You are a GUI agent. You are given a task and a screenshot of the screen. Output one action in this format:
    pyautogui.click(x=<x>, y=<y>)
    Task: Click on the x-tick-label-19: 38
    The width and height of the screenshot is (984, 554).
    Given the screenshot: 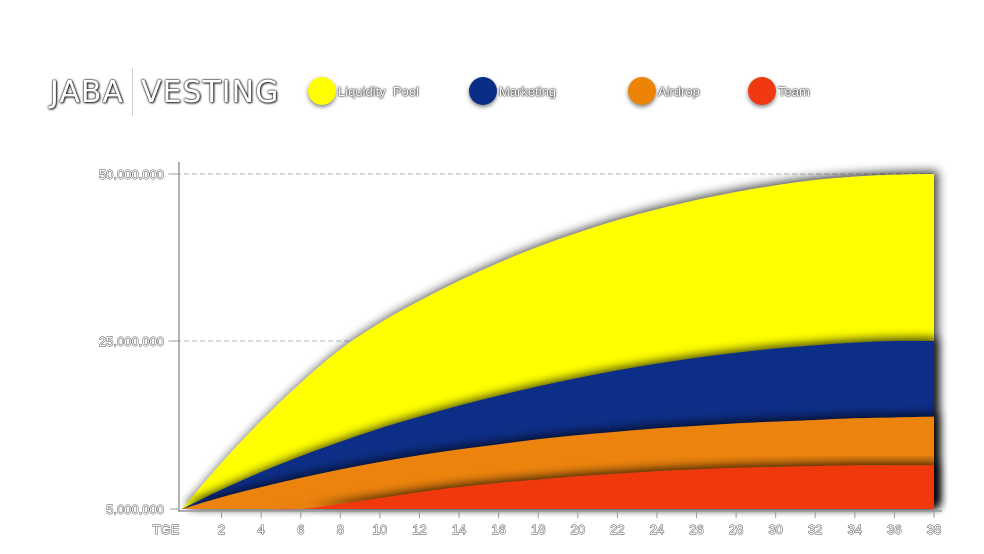 What is the action you would take?
    pyautogui.click(x=934, y=529)
    